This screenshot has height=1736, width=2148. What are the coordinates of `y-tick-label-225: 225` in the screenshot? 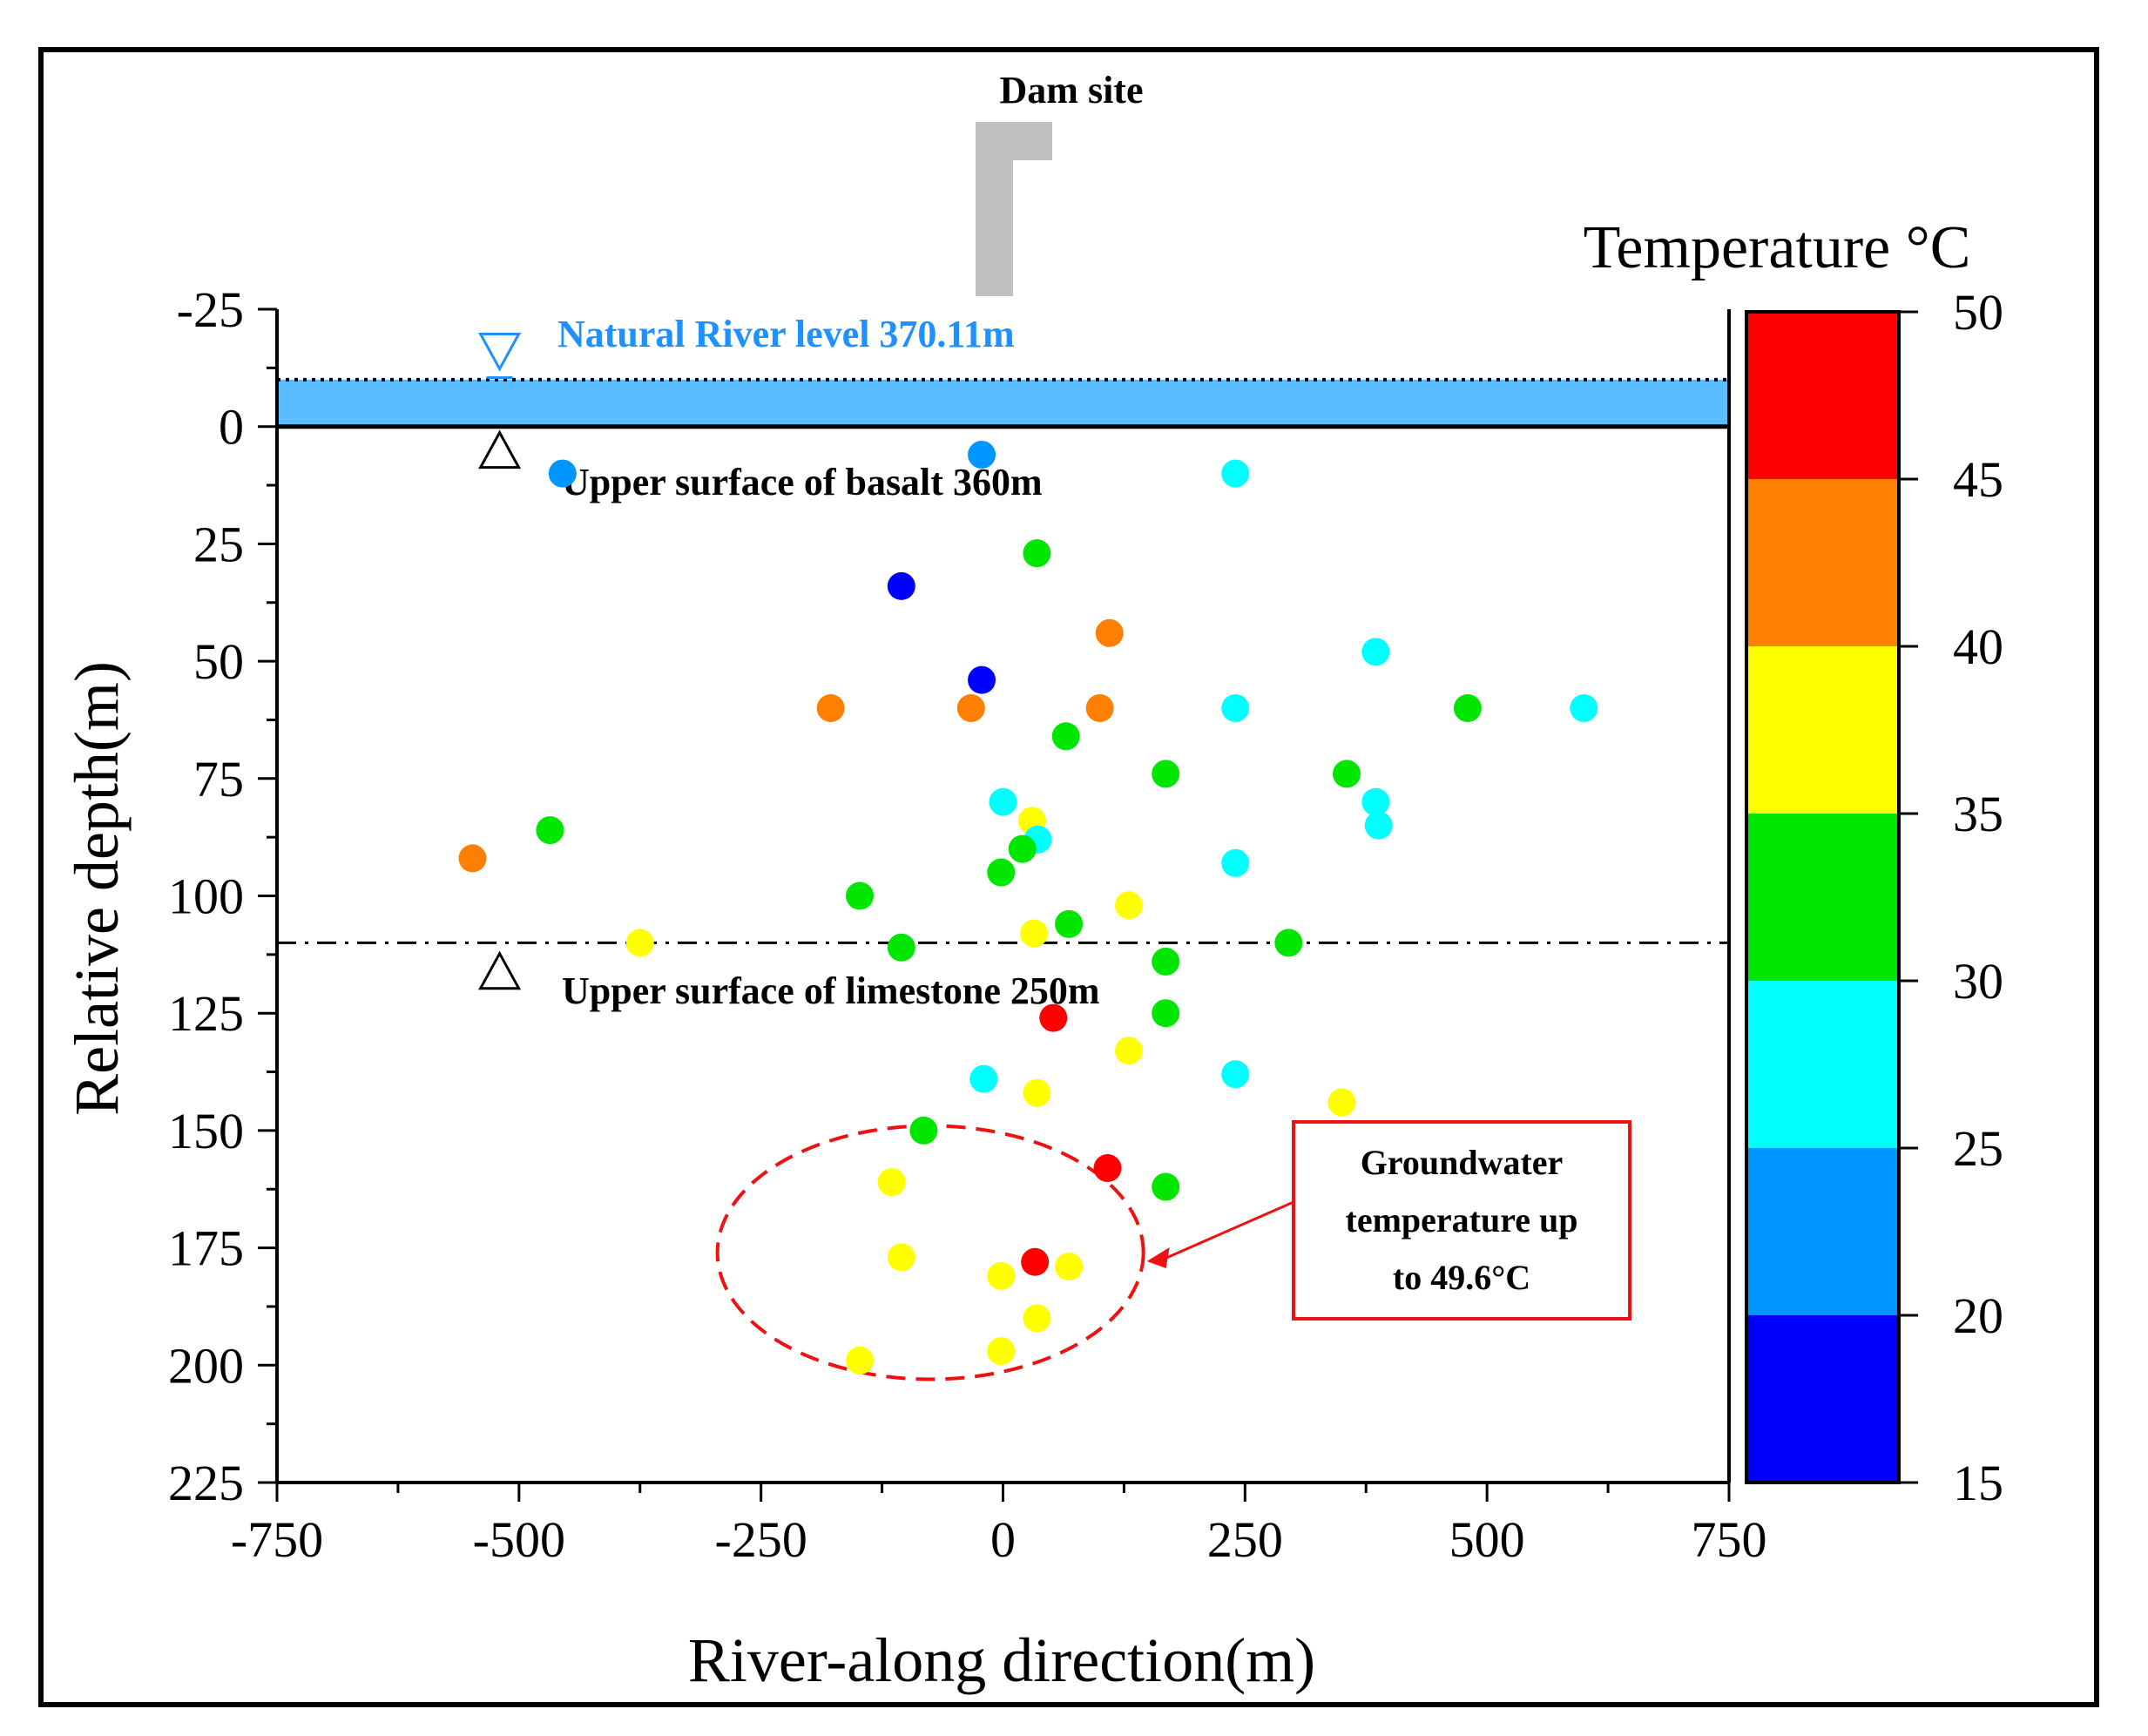 It's located at (206, 1483).